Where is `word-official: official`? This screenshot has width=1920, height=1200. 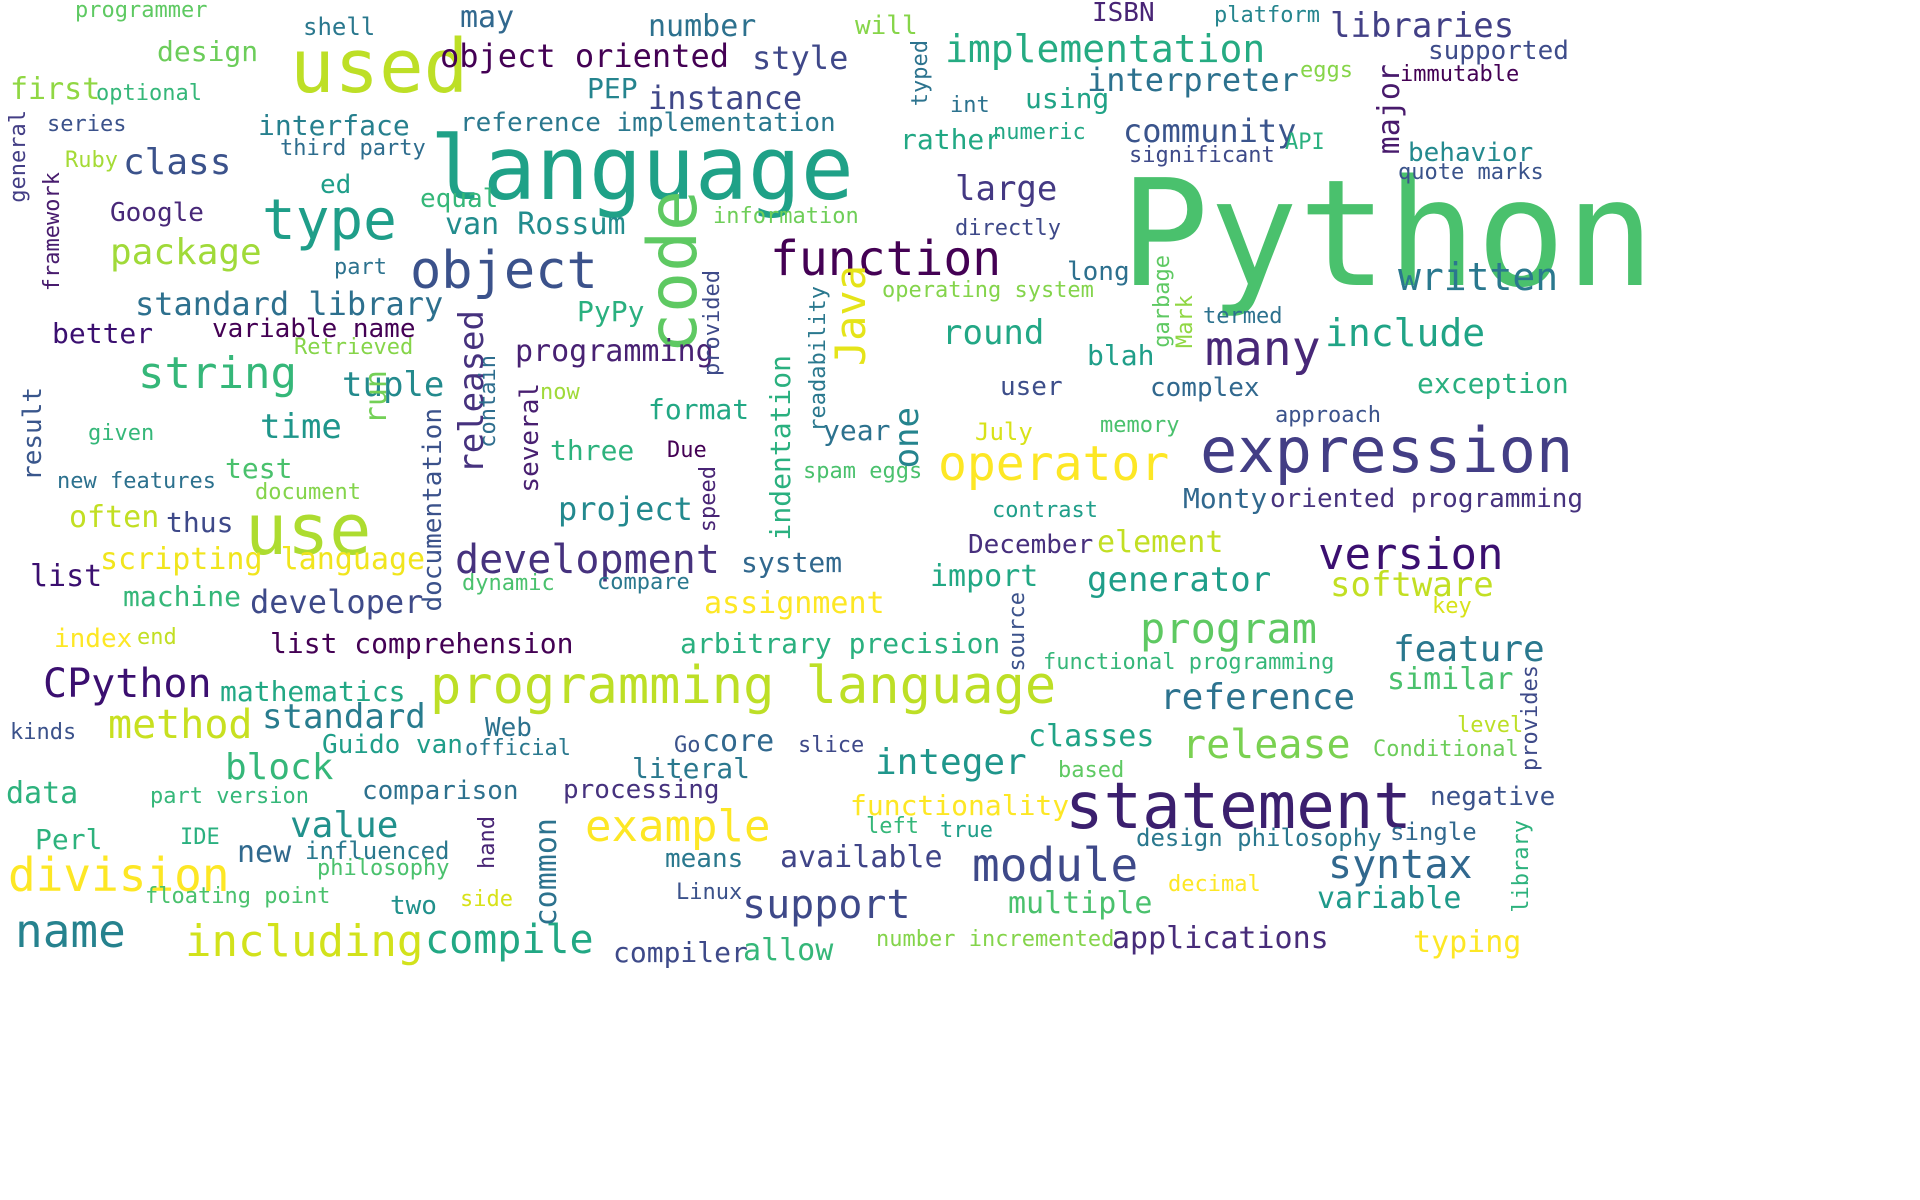 word-official: official is located at coordinates (518, 748).